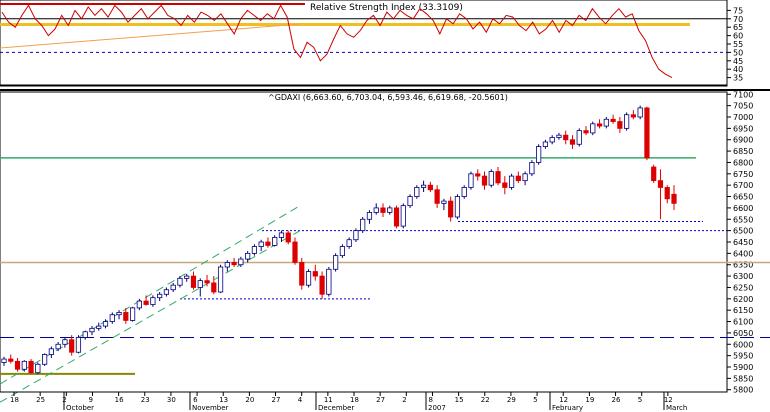  What do you see at coordinates (743, 117) in the screenshot?
I see `price-tick-label: 7000` at bounding box center [743, 117].